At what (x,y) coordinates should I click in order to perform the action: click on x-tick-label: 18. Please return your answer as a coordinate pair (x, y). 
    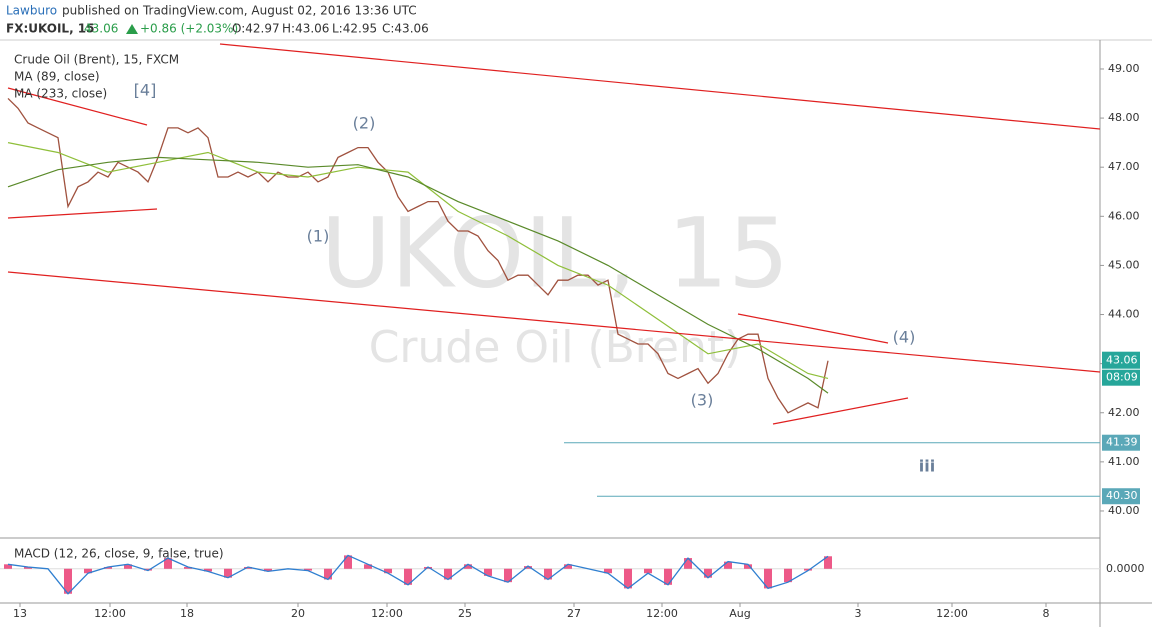
    Looking at the image, I should click on (187, 613).